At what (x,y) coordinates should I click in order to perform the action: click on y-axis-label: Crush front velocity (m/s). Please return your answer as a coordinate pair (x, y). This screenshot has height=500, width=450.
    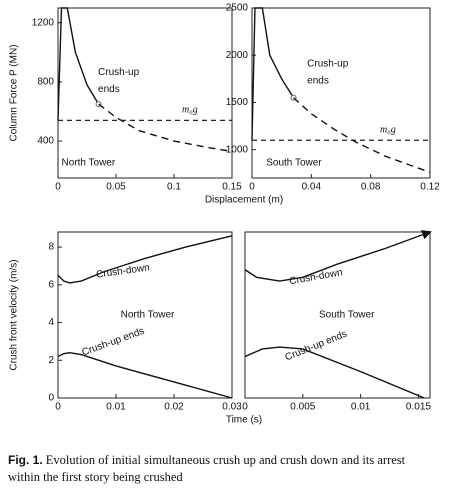
    Looking at the image, I should click on (14, 314).